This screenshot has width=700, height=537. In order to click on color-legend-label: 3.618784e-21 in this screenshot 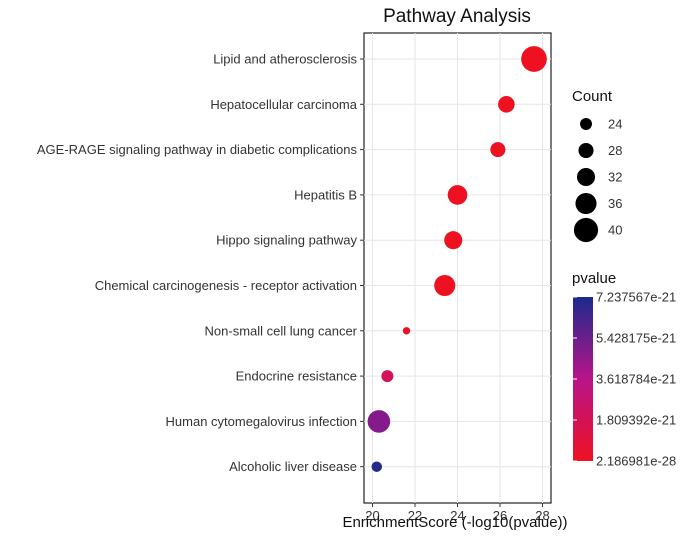, I will do `click(636, 379)`.